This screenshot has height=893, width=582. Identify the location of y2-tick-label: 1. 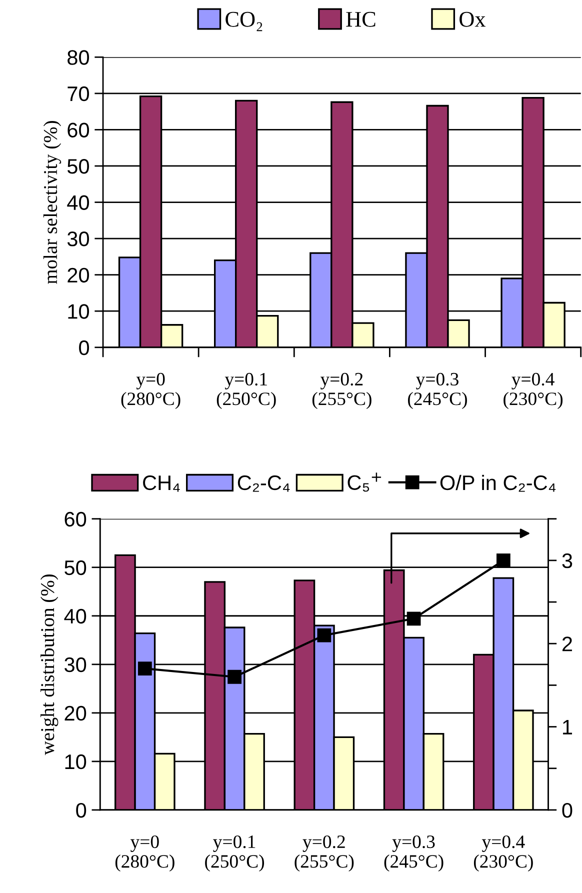
(567, 727).